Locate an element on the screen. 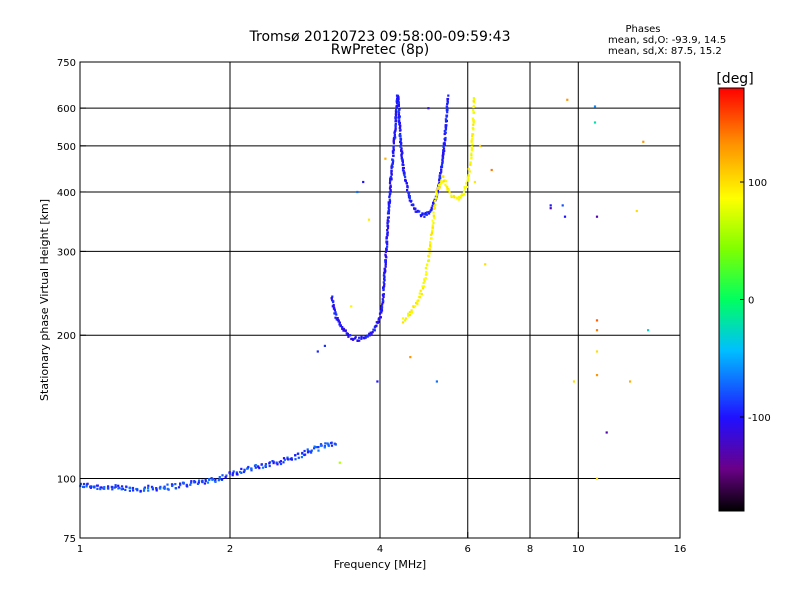  y-tick-label: 200 is located at coordinates (66, 336).